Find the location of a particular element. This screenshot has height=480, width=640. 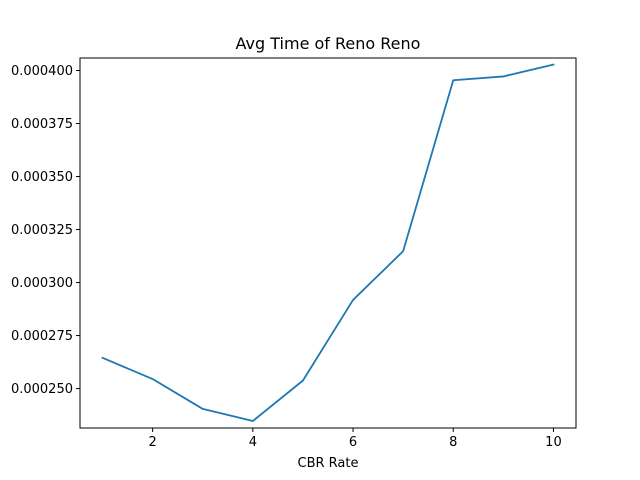

y-tick-label: 0.000300 is located at coordinates (42, 283).